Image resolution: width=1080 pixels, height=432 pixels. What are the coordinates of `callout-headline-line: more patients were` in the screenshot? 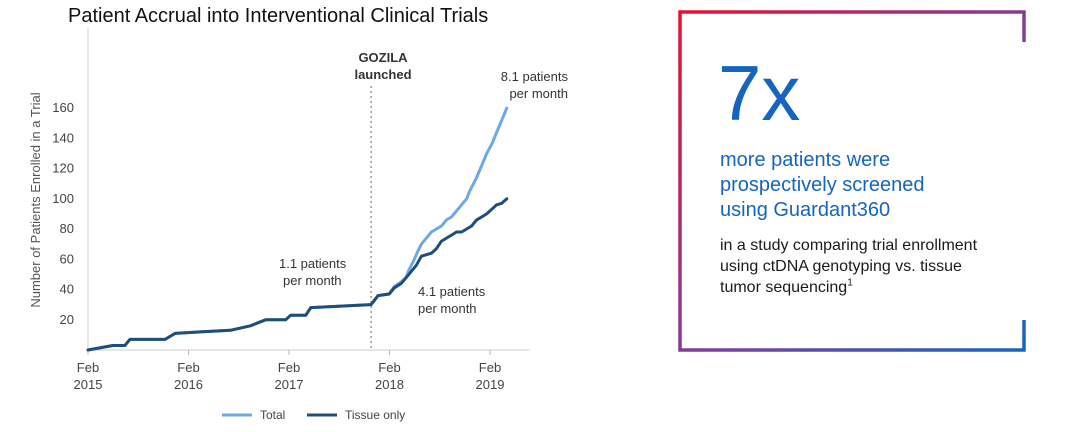 It's located at (805, 160).